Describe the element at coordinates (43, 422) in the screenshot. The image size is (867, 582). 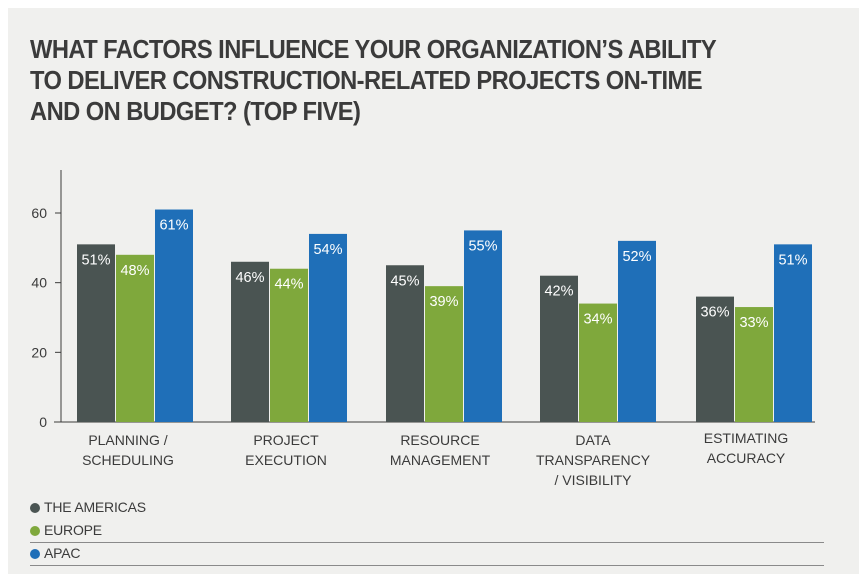
I see `y-tick-label: 0` at that location.